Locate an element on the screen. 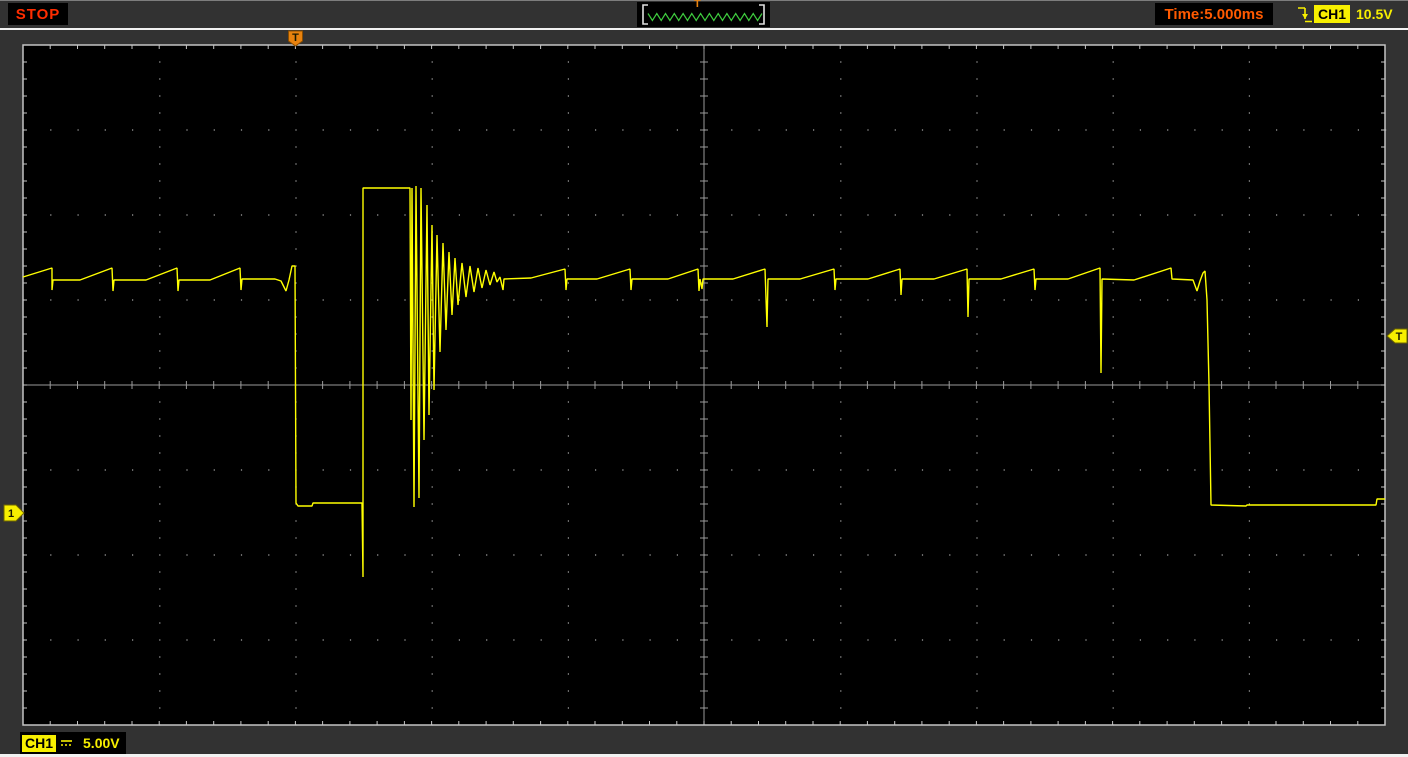 This screenshot has height=757, width=1408. channel1-badge: CH1 is located at coordinates (39, 743).